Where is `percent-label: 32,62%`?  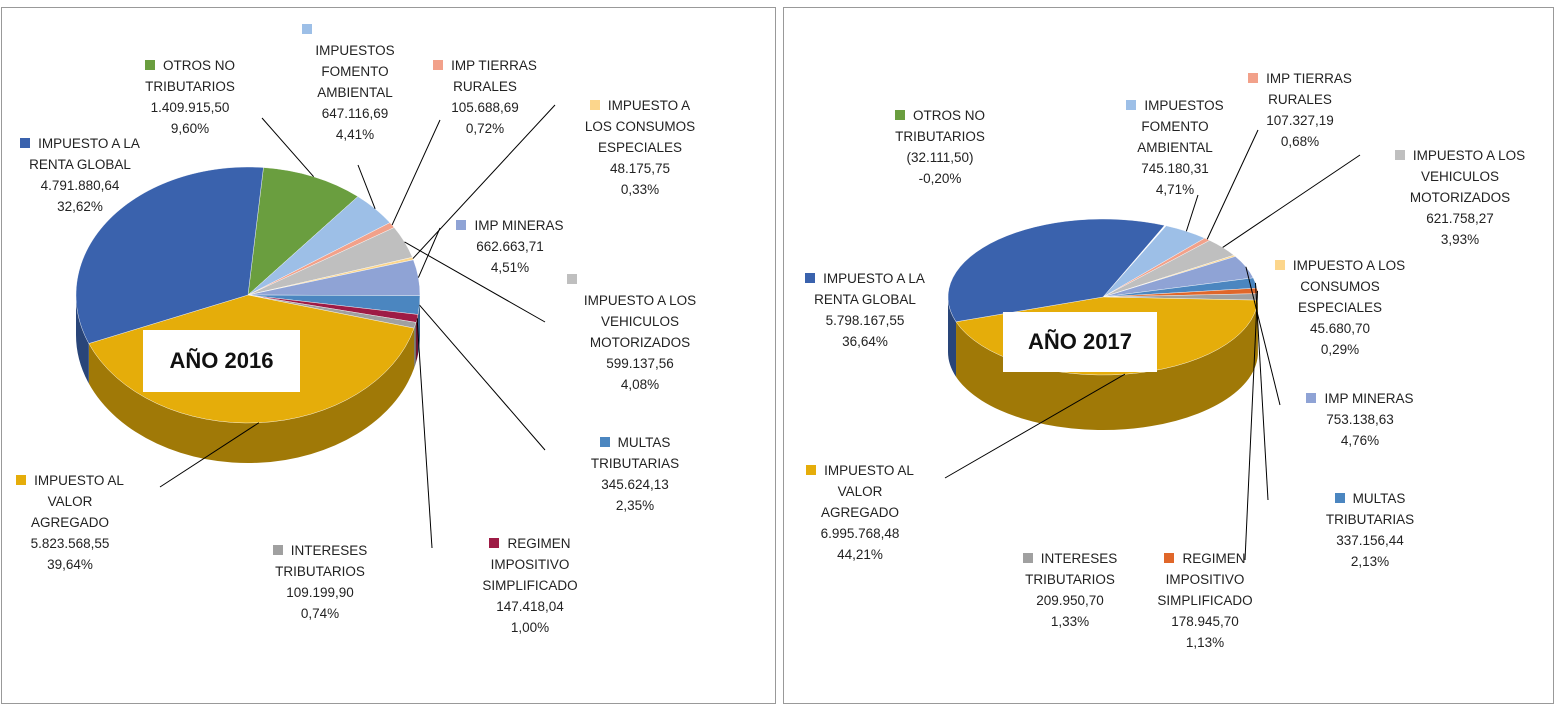
percent-label: 32,62% is located at coordinates (80, 206).